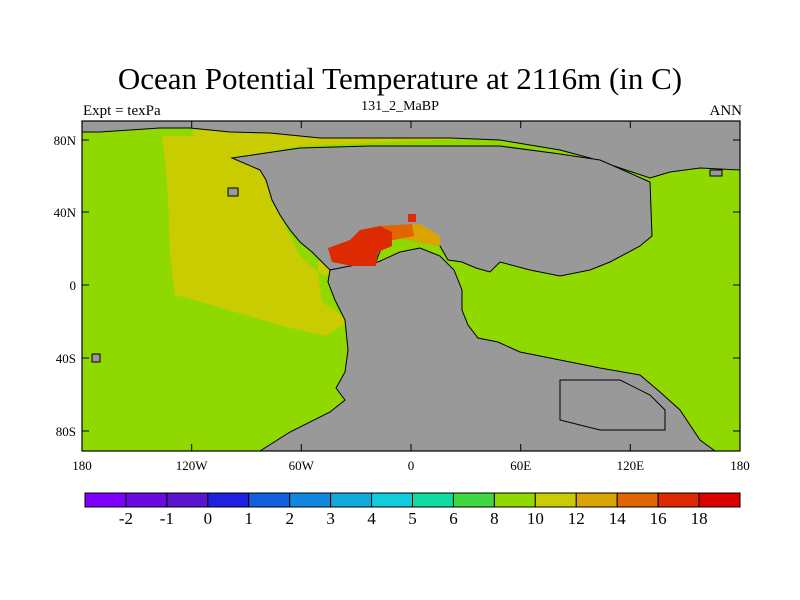 The image size is (800, 600). Describe the element at coordinates (576, 518) in the screenshot. I see `colorbar-label: 12` at that location.